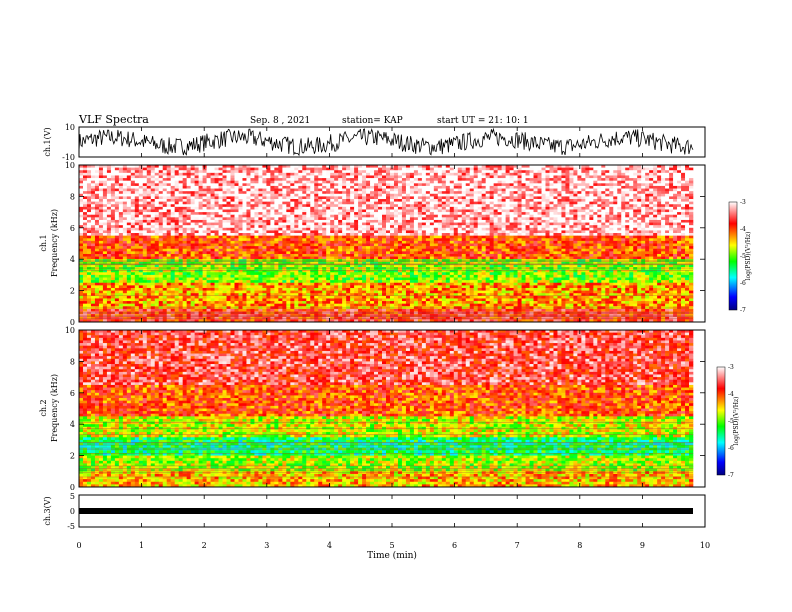  Describe the element at coordinates (517, 545) in the screenshot. I see `x-tick-7: 7` at that location.